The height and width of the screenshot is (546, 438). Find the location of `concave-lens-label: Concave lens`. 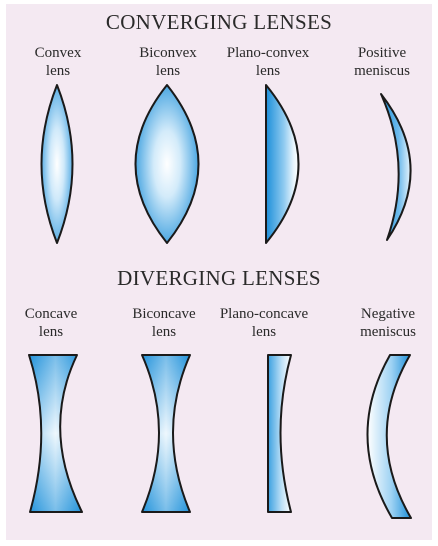

concave-lens-label: Concave lens is located at coordinates (51, 323).